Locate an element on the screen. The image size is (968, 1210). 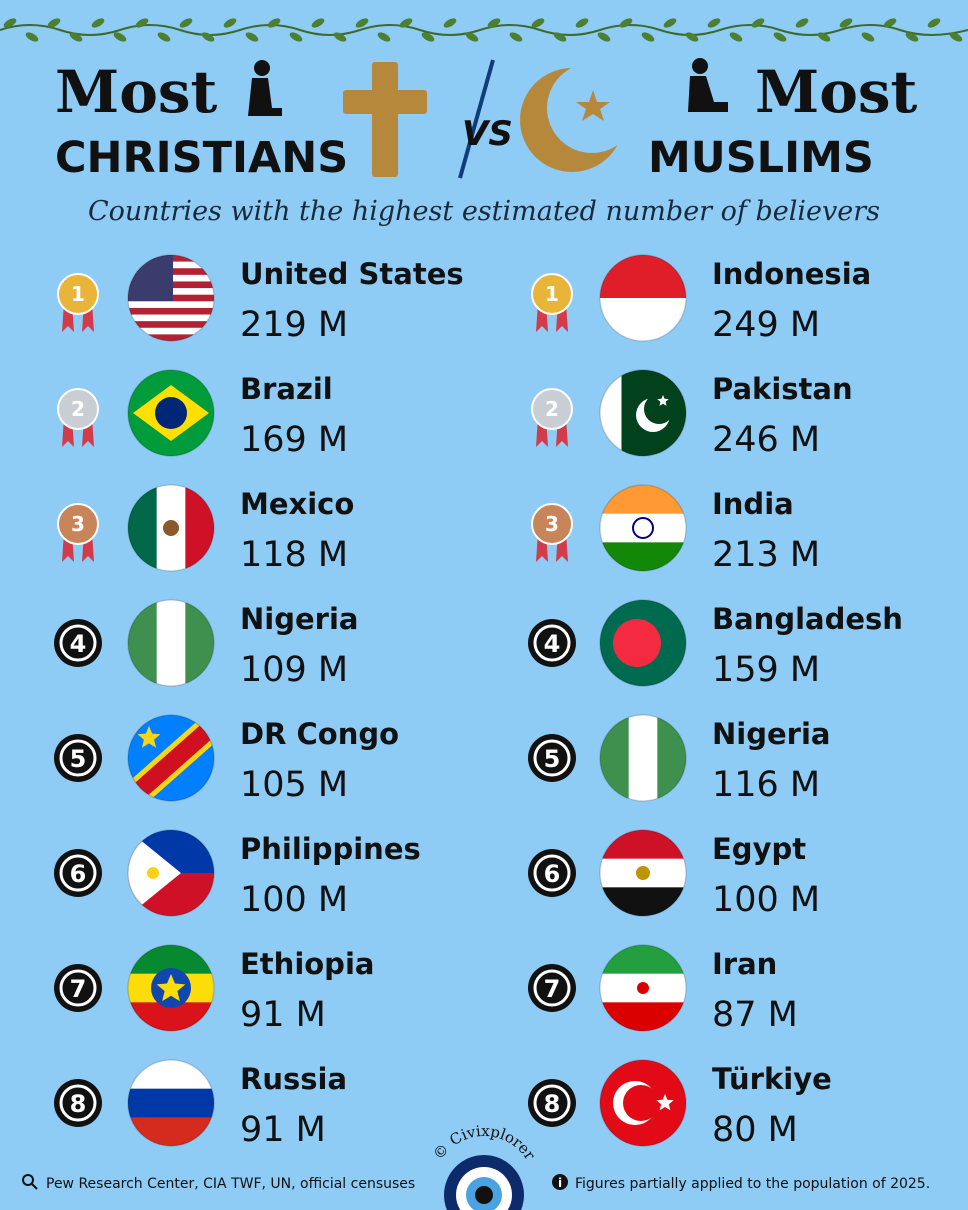
flag-crescent-cut is located at coordinates (641, 1103).